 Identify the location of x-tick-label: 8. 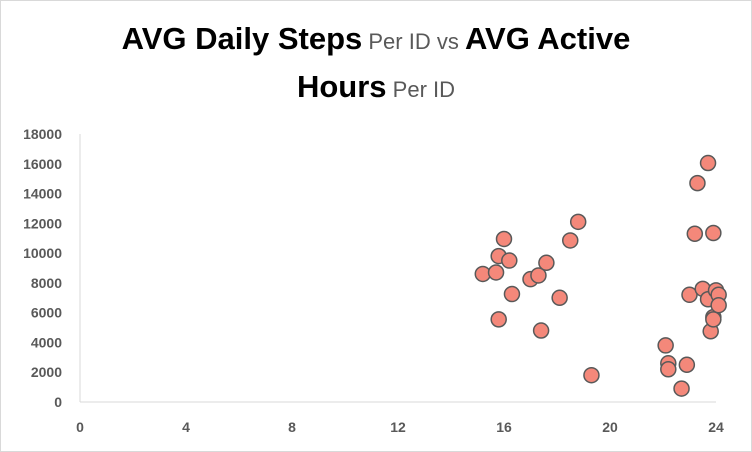
(292, 427).